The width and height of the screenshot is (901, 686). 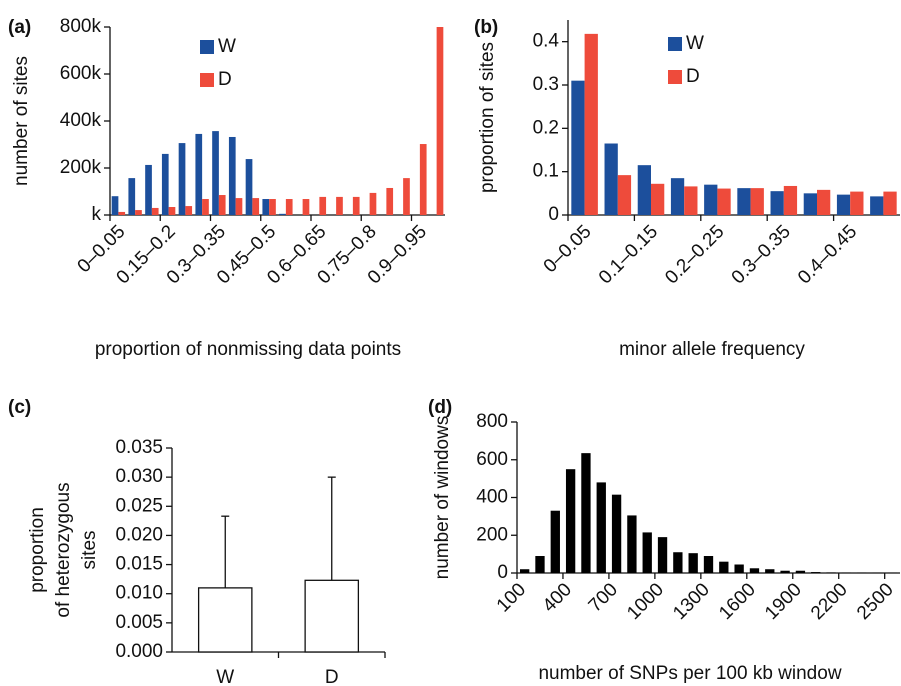 What do you see at coordinates (139, 651) in the screenshot?
I see `y-tick-label: 0.000` at bounding box center [139, 651].